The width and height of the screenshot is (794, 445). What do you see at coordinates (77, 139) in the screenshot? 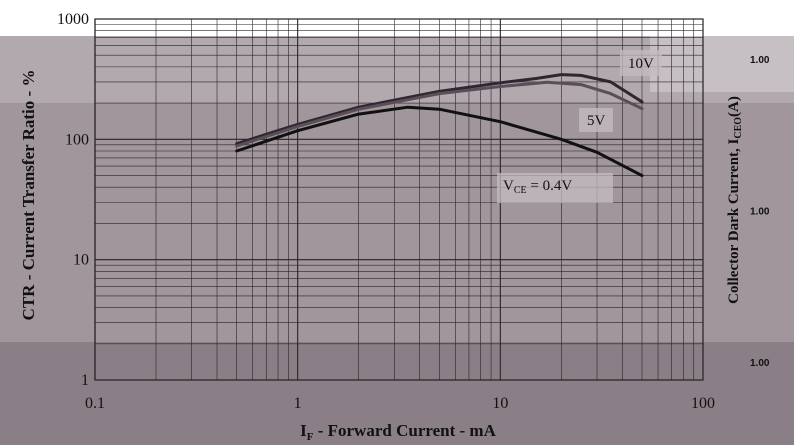
I see `y-tick-label: 100` at bounding box center [77, 139].